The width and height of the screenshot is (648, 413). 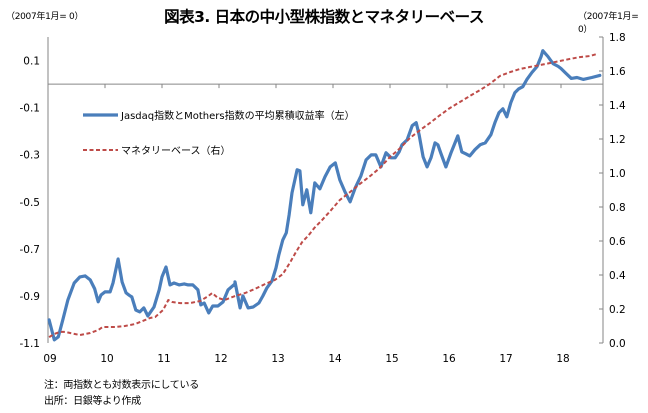 I want to click on left-tick-label: -0.9, so click(x=30, y=297).